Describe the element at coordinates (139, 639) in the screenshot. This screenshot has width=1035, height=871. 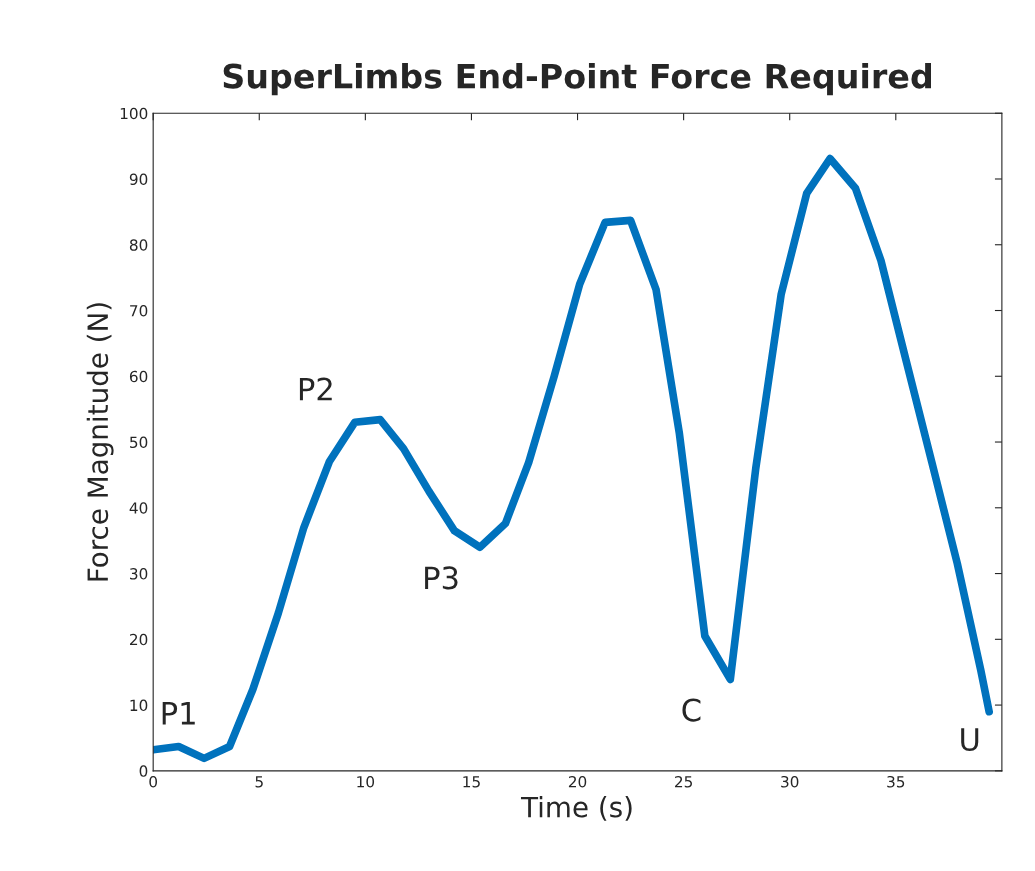
I see `y-tick-label: 20` at that location.